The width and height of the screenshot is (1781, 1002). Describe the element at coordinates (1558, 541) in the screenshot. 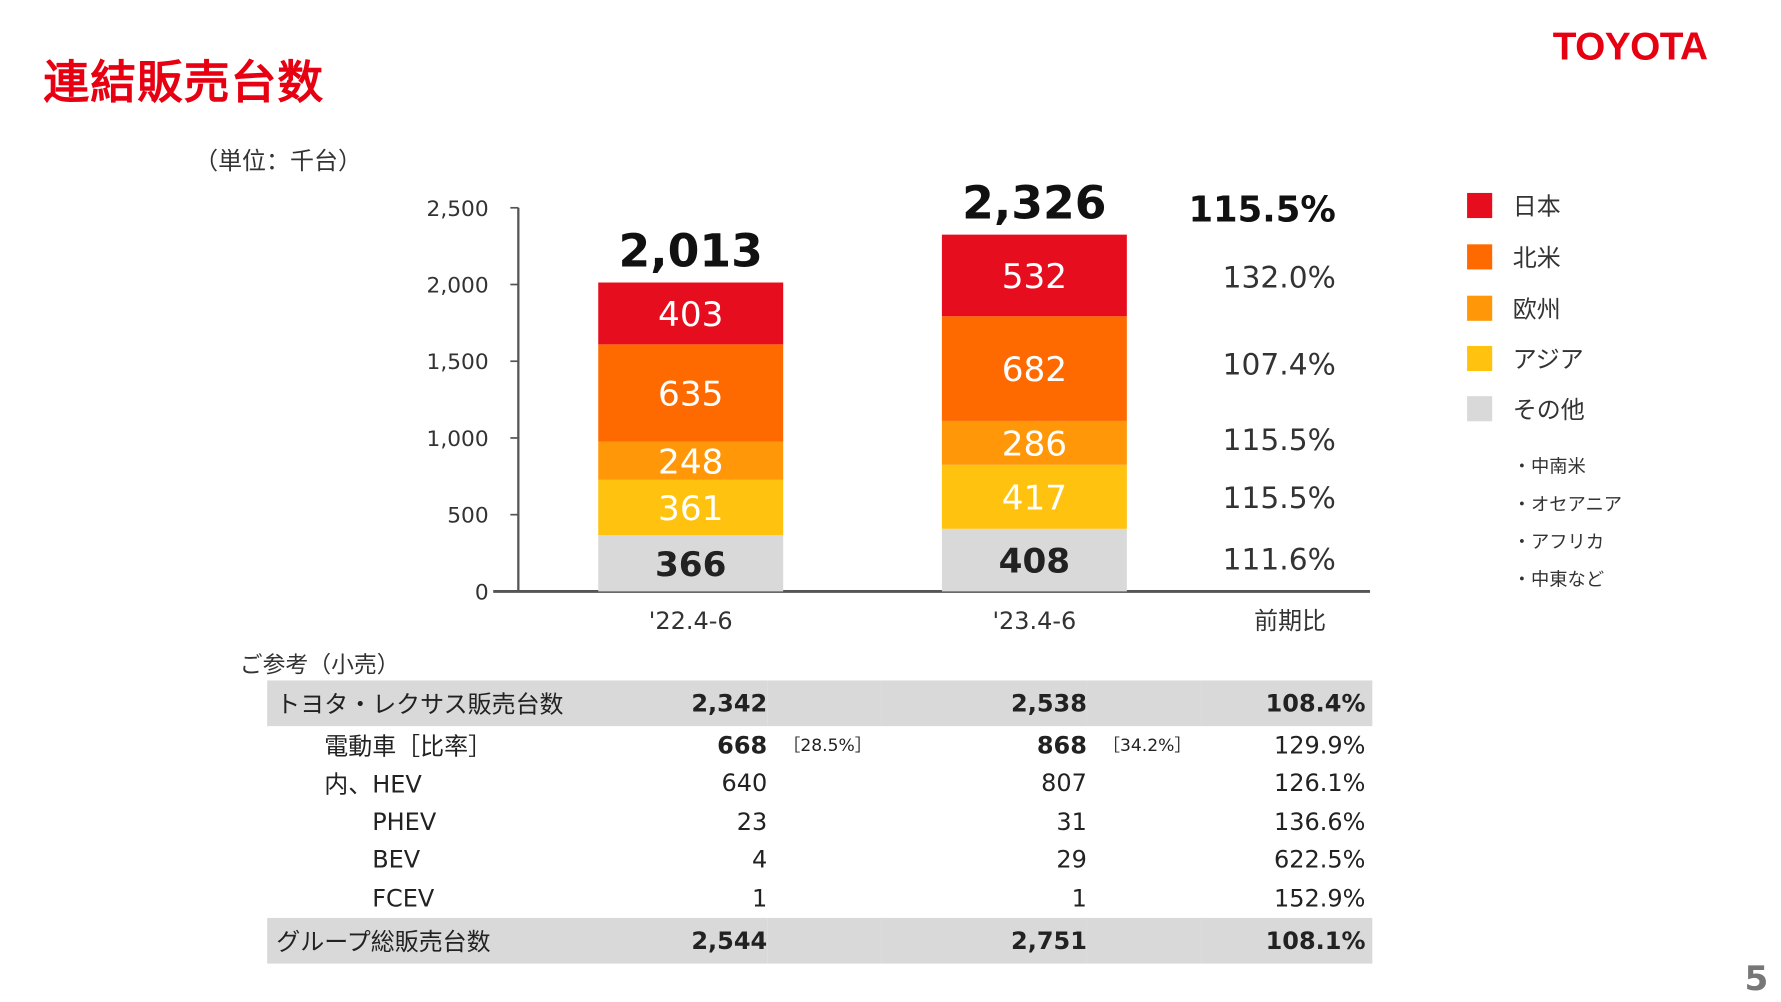

I see `other-region-note: ・アフリカ` at that location.